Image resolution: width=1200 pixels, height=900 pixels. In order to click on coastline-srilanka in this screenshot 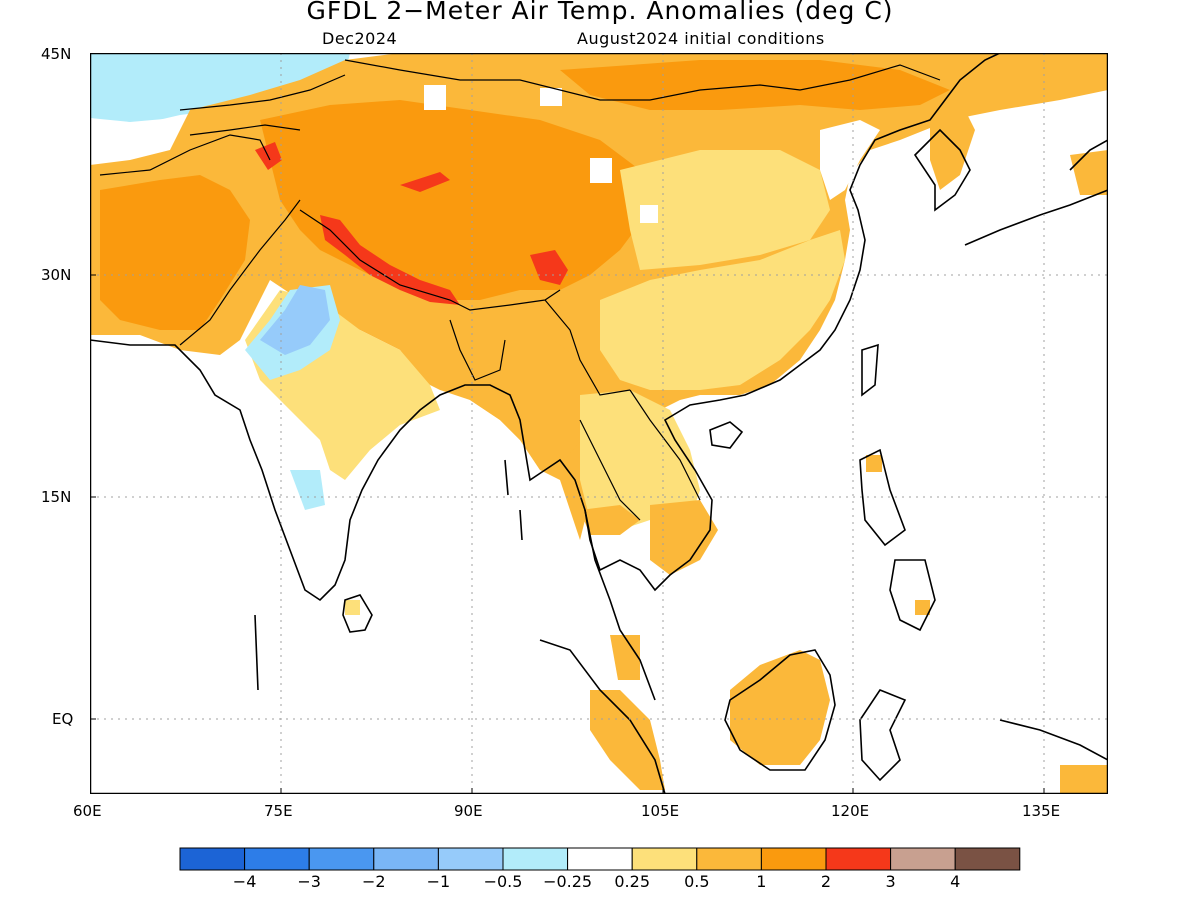, I will do `click(357, 613)`.